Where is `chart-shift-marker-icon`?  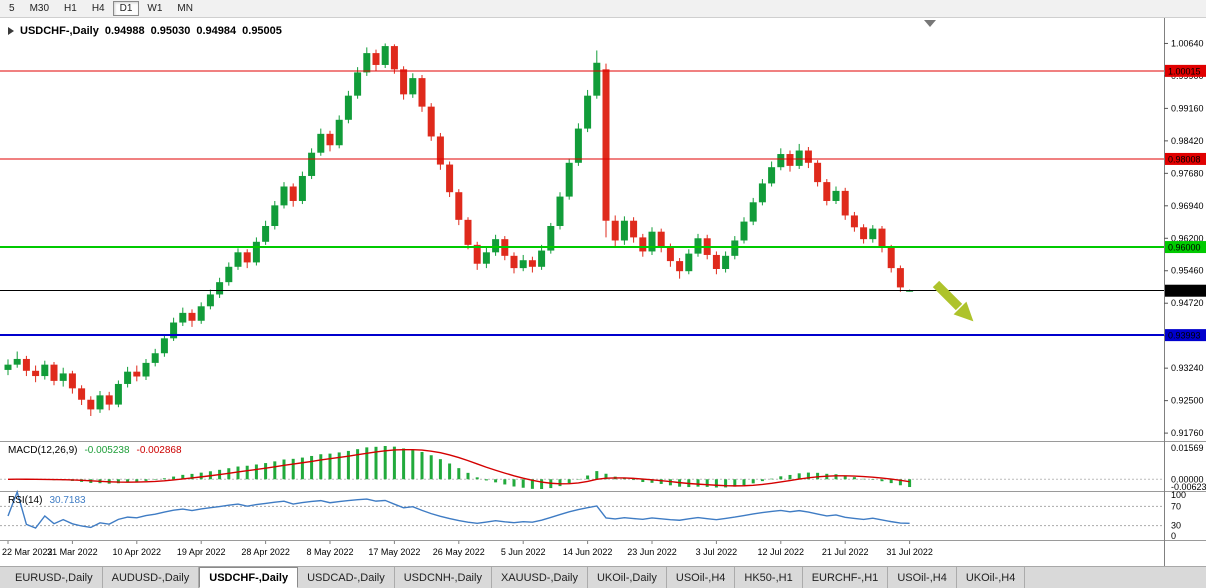 chart-shift-marker-icon is located at coordinates (930, 23).